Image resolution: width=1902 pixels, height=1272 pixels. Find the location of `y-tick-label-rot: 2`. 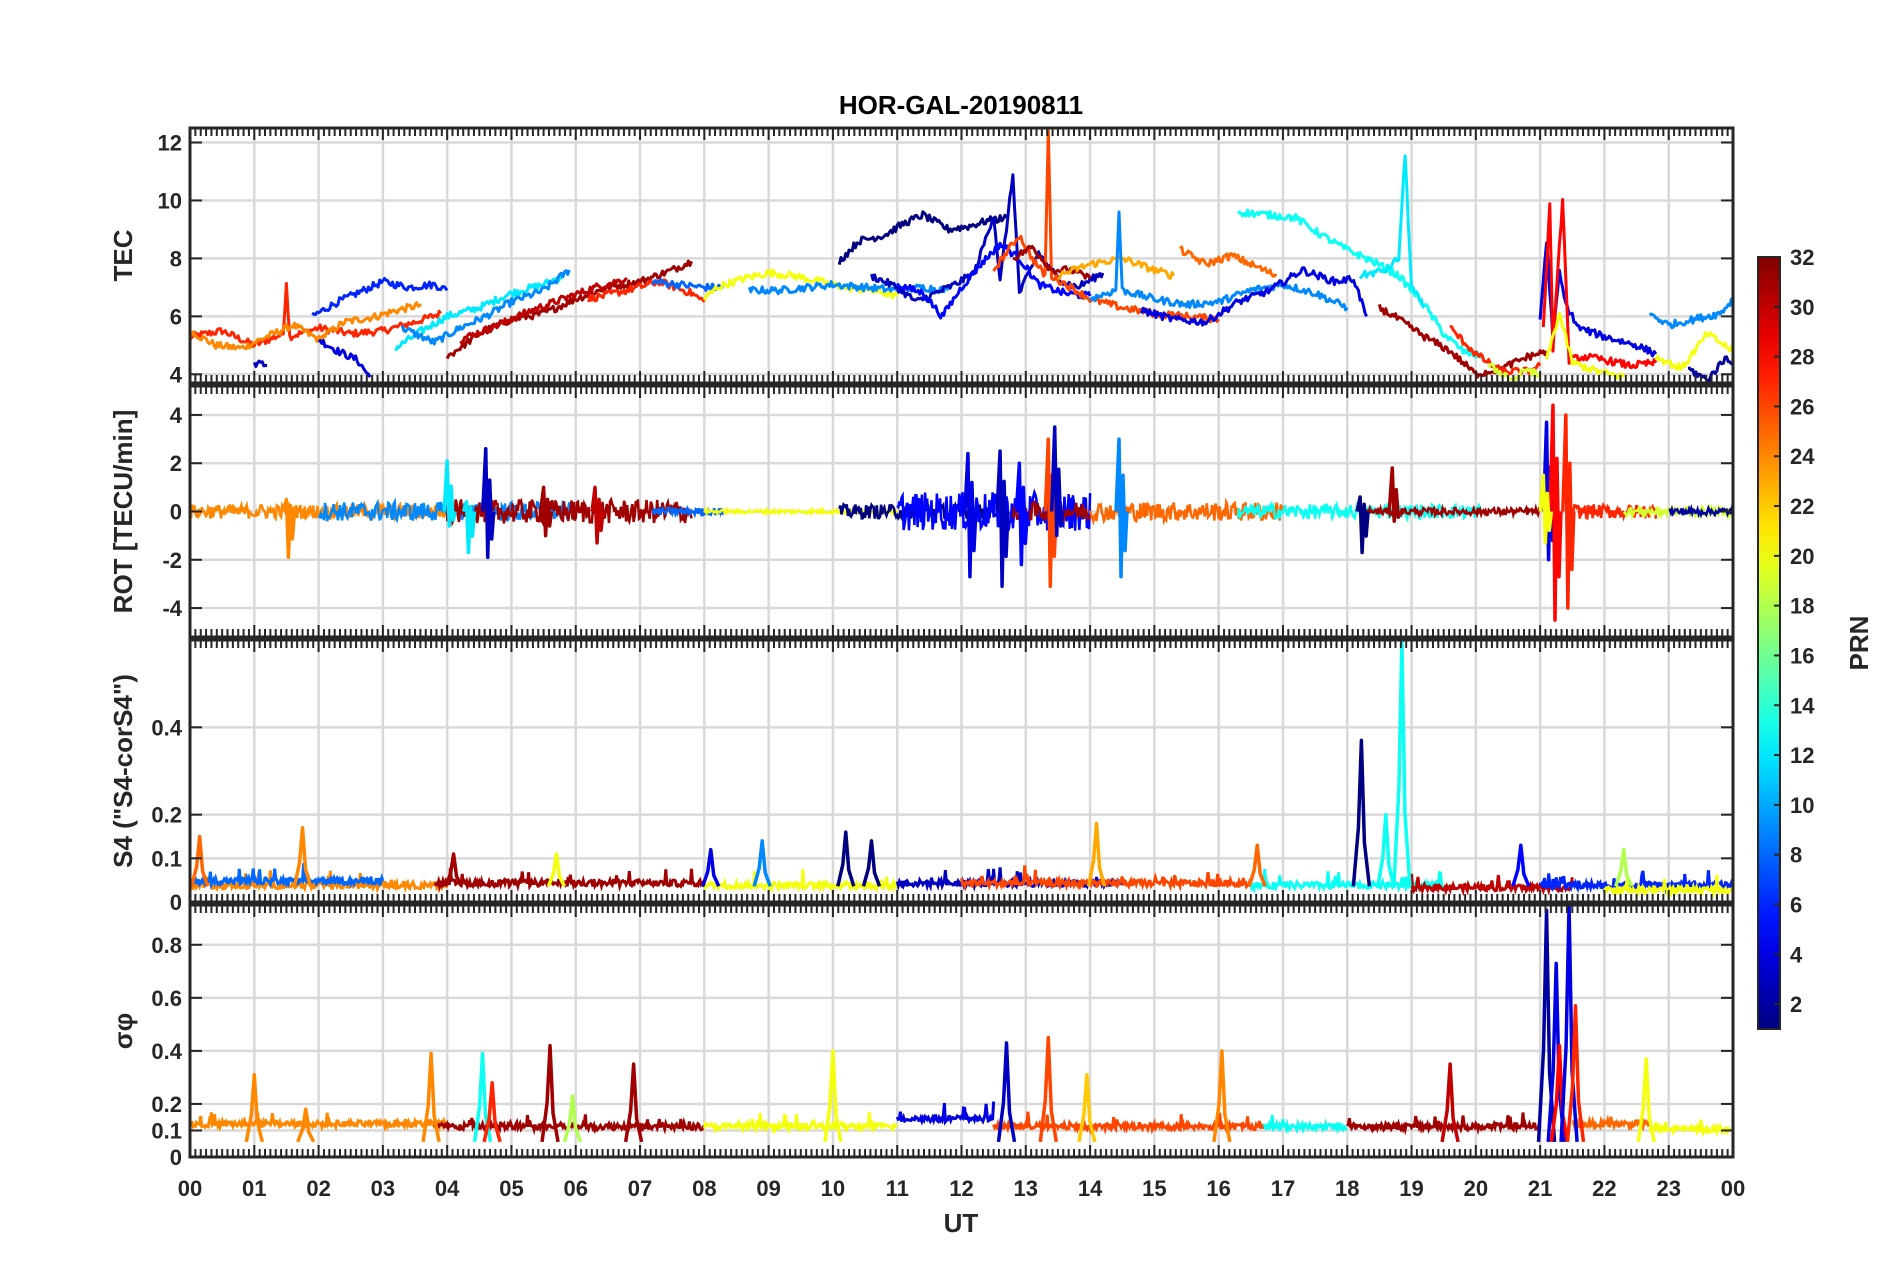

y-tick-label-rot: 2 is located at coordinates (176, 463).